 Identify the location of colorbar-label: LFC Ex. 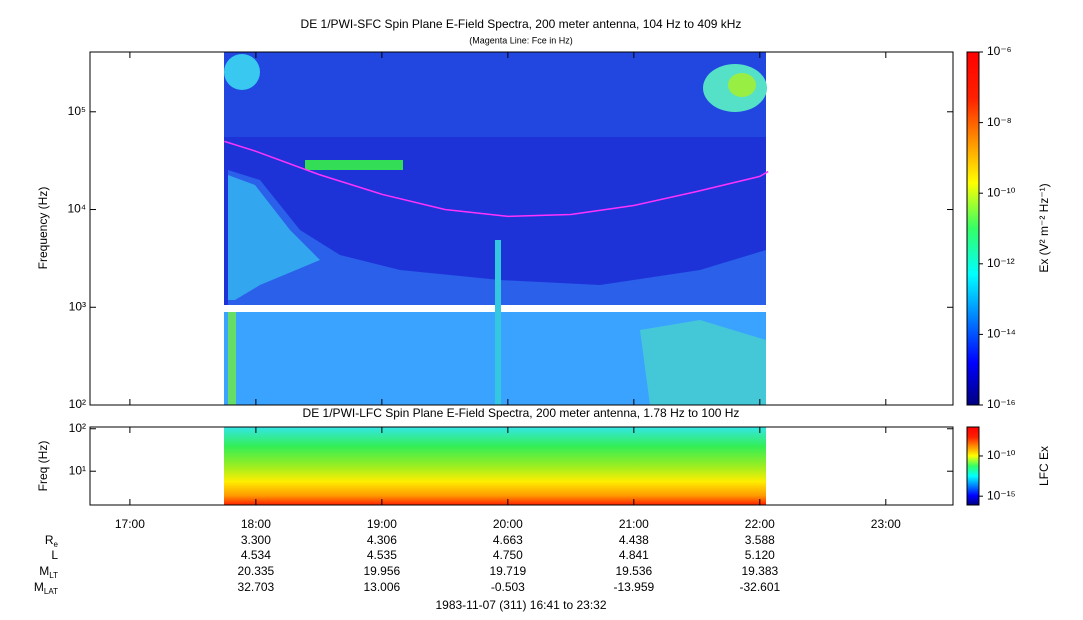
(1044, 466).